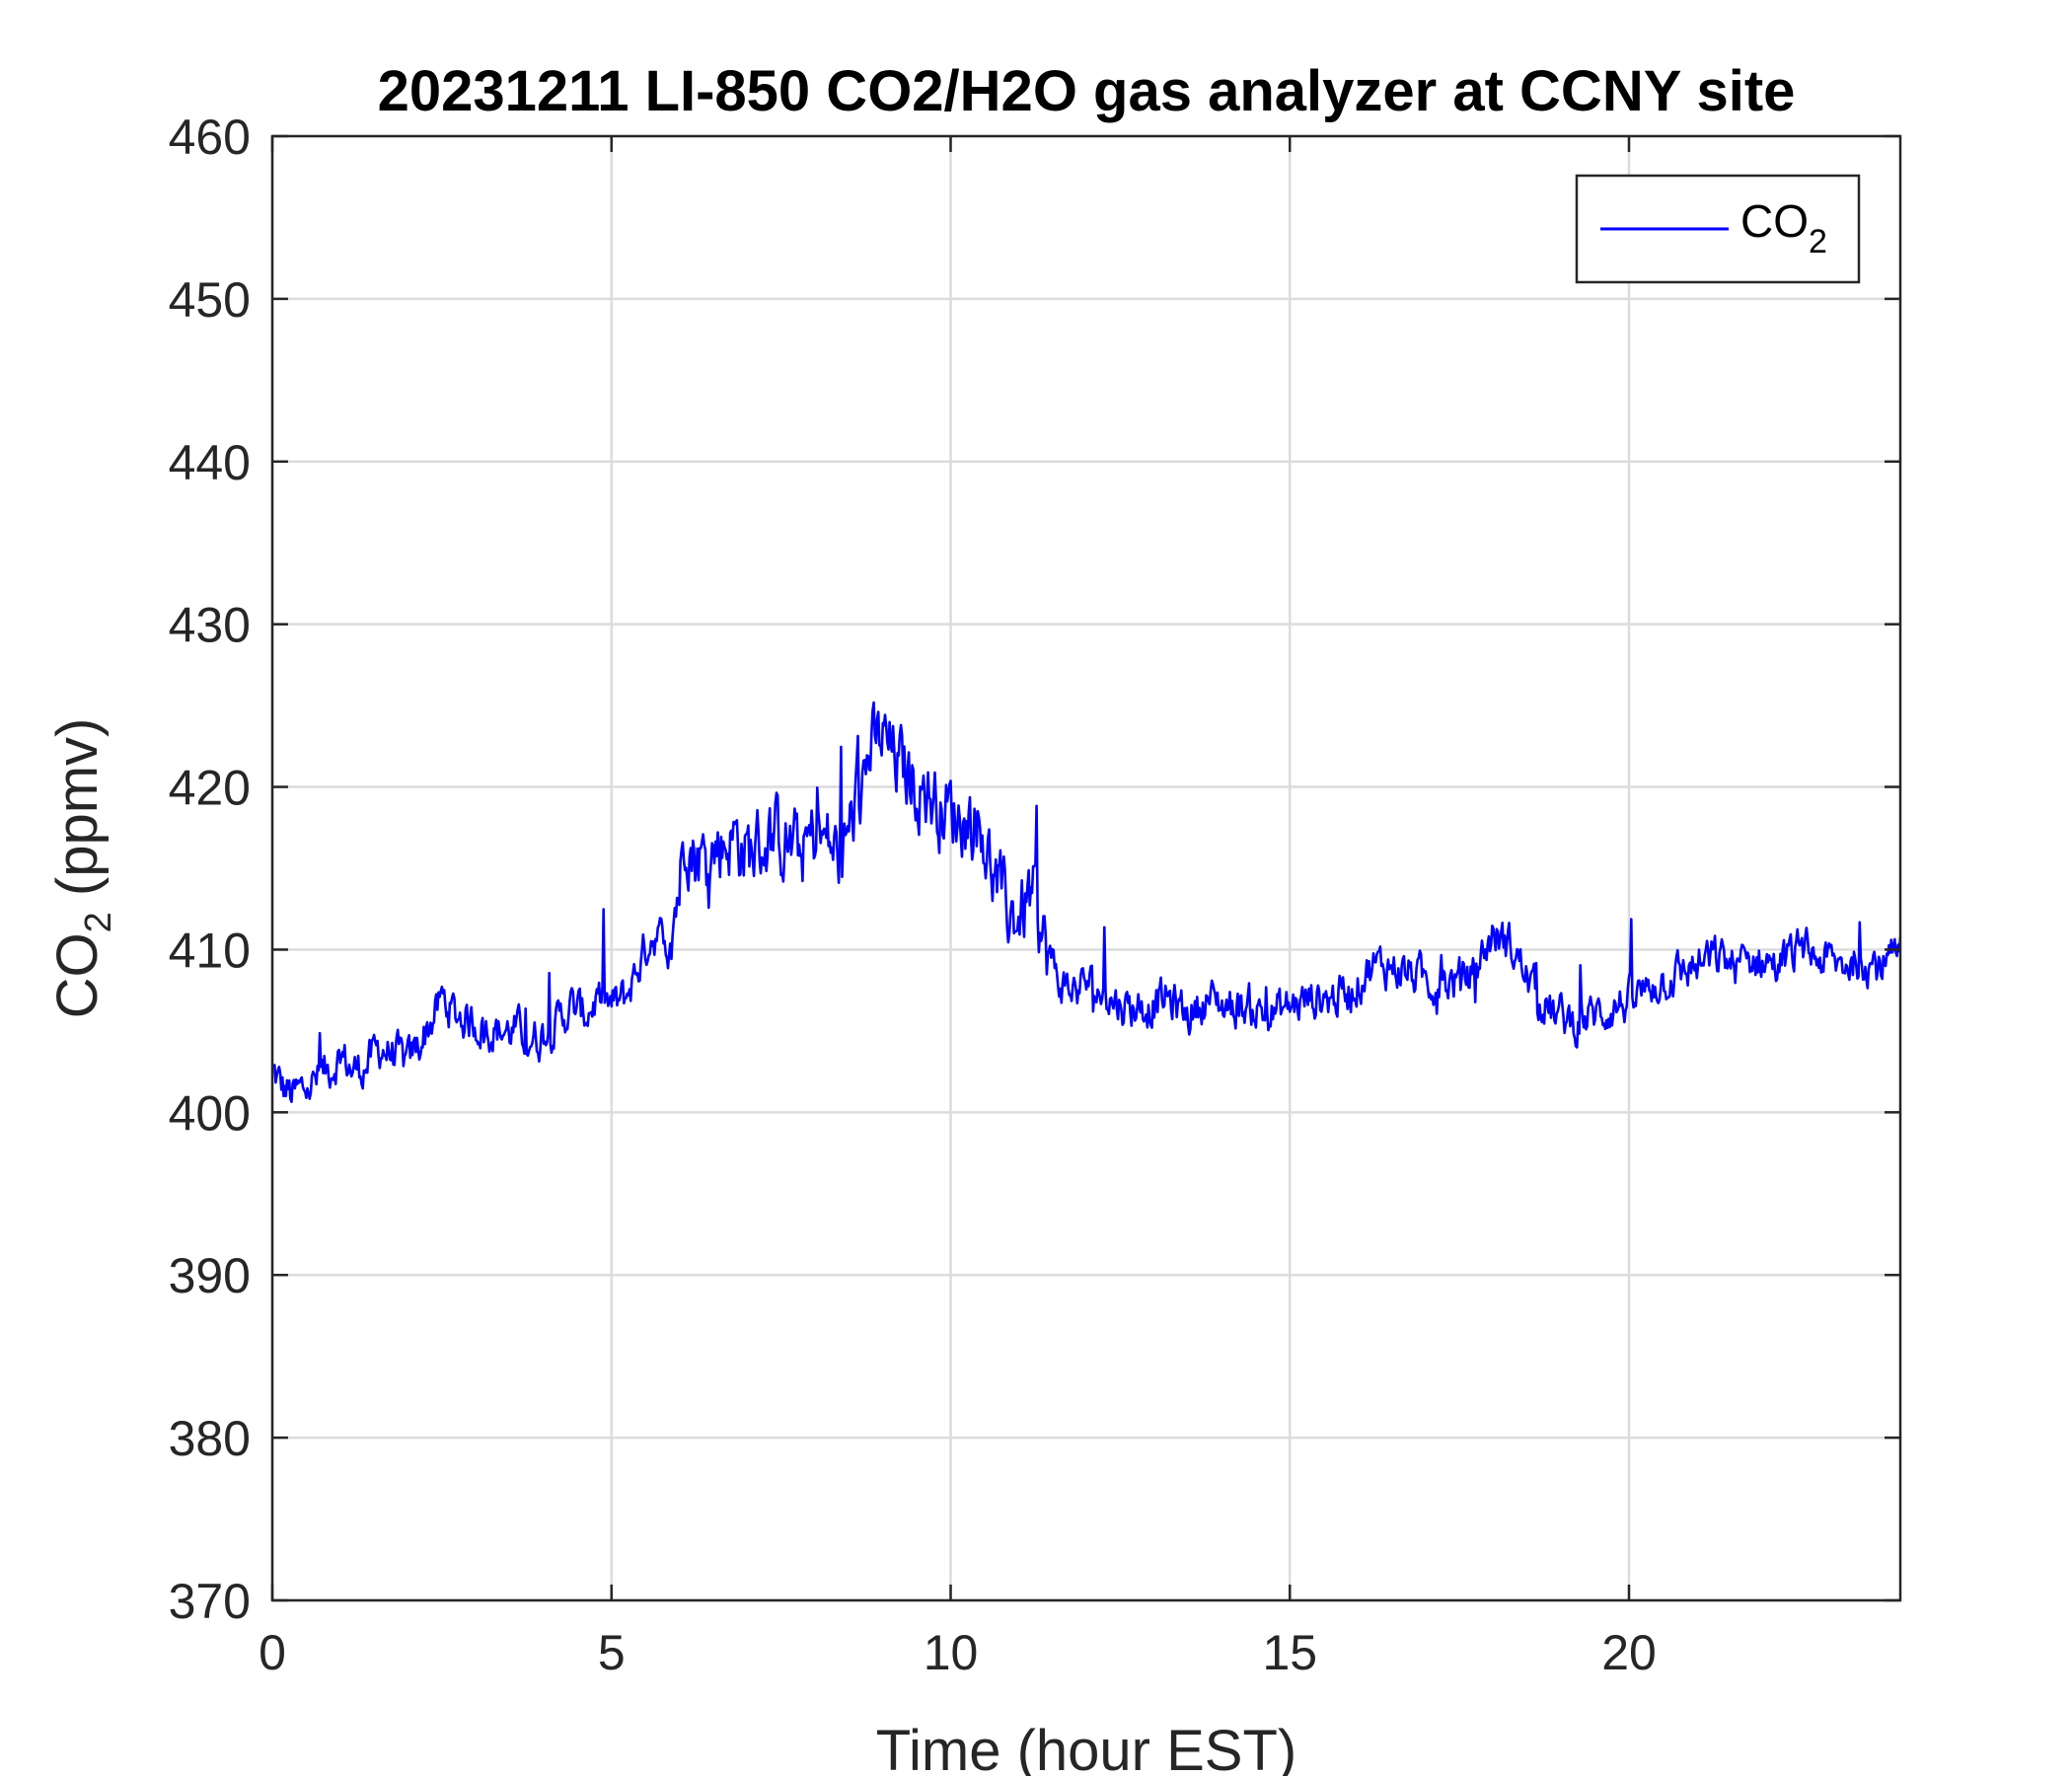 This screenshot has height=1776, width=2072. Describe the element at coordinates (1629, 1653) in the screenshot. I see `x-tick-label: 20` at that location.